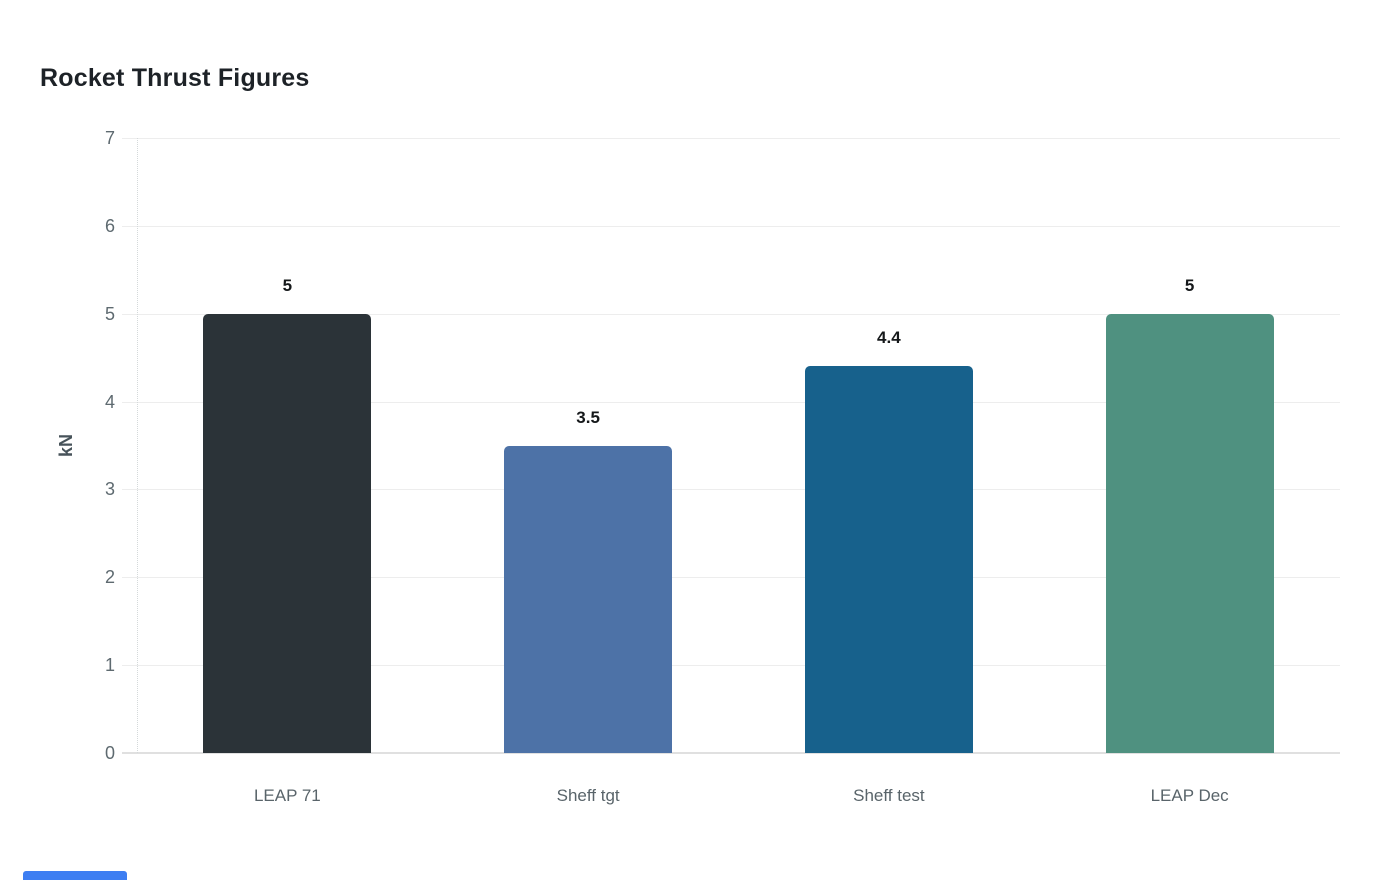 This screenshot has height=880, width=1400. What do you see at coordinates (889, 338) in the screenshot?
I see `bar-value-label: 4.4` at bounding box center [889, 338].